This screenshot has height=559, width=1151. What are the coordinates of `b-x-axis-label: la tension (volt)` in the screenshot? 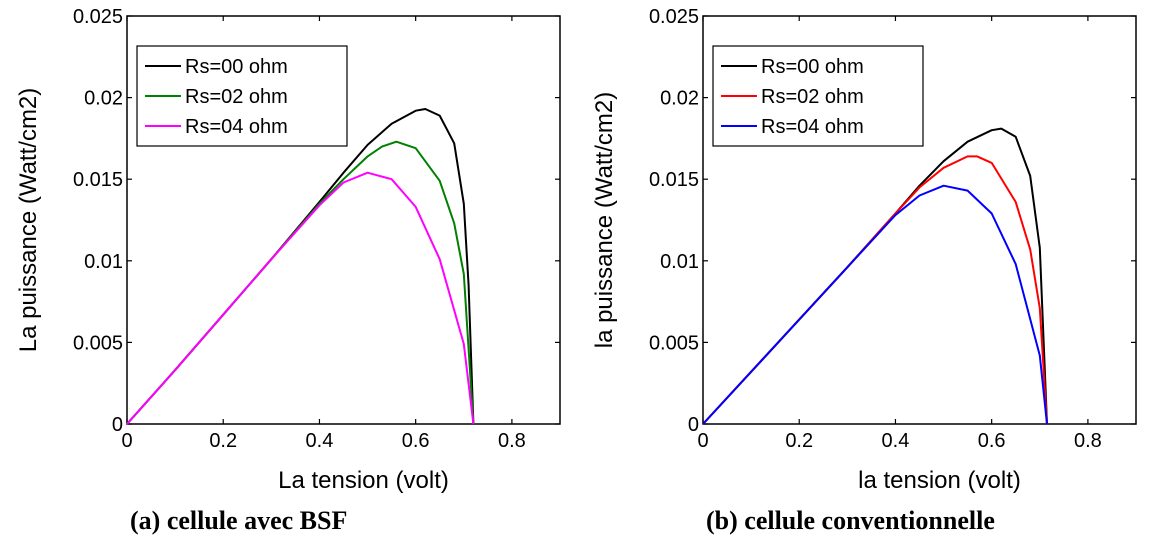 It's located at (939, 480).